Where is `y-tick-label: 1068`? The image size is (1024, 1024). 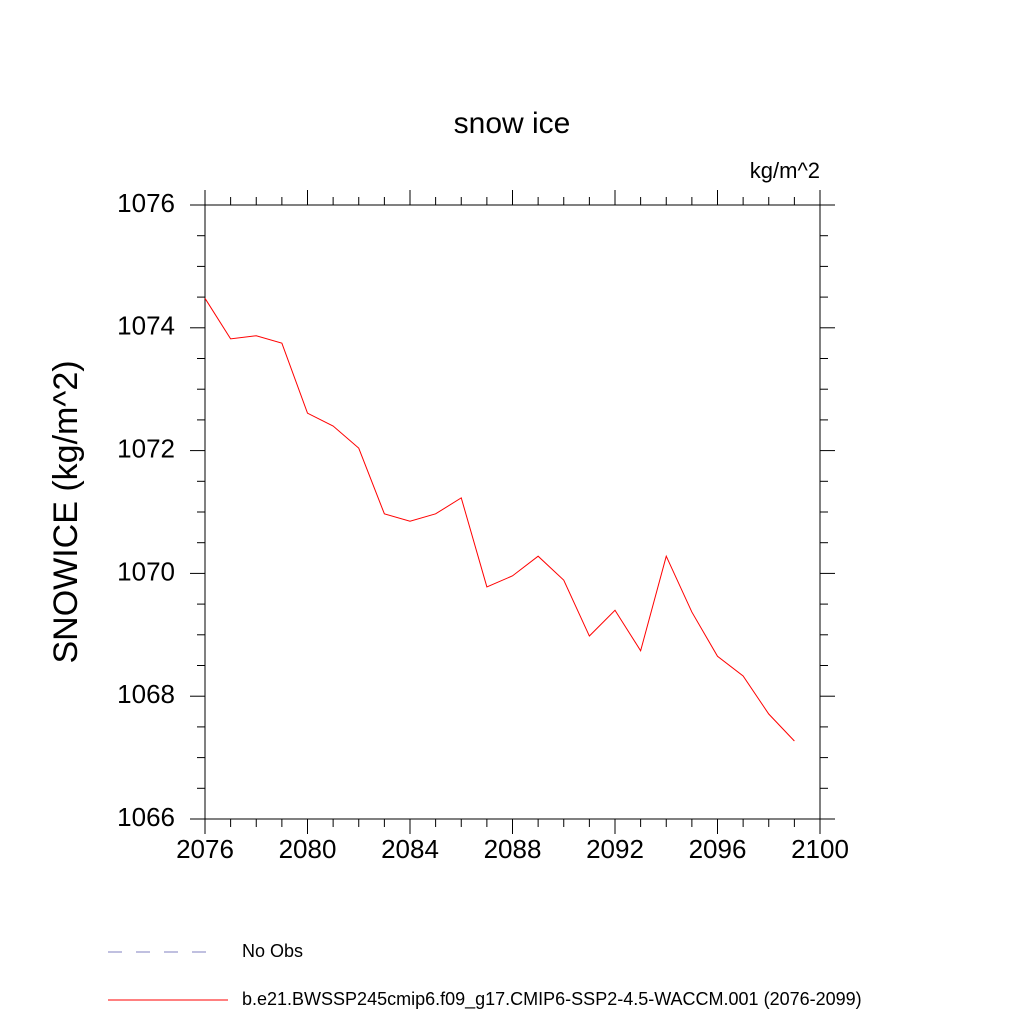 y-tick-label: 1068 is located at coordinates (146, 694).